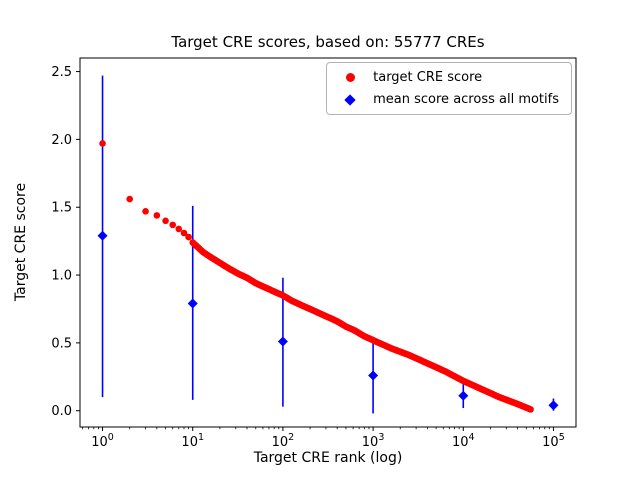 Image resolution: width=640 pixels, height=480 pixels. I want to click on x-tick-label: 10⁴, so click(463, 441).